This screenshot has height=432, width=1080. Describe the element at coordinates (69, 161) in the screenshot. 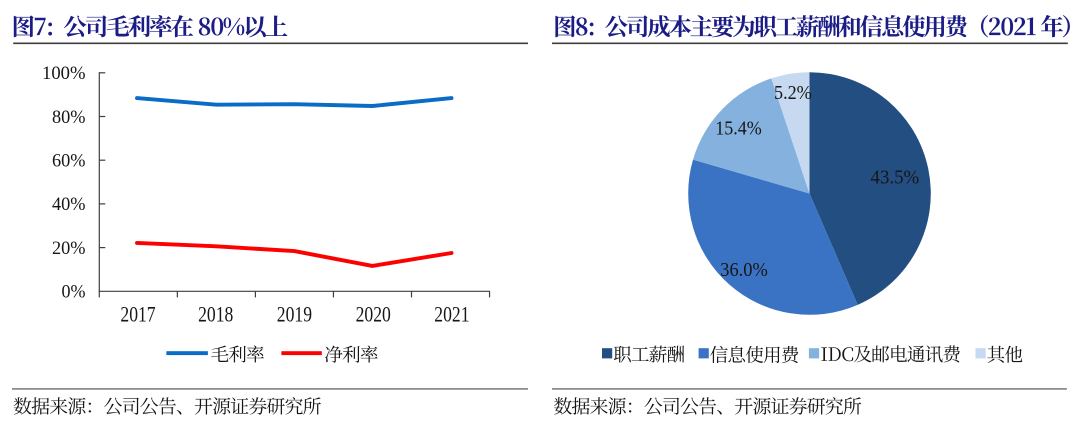

I see `svg-text: 60%` at that location.